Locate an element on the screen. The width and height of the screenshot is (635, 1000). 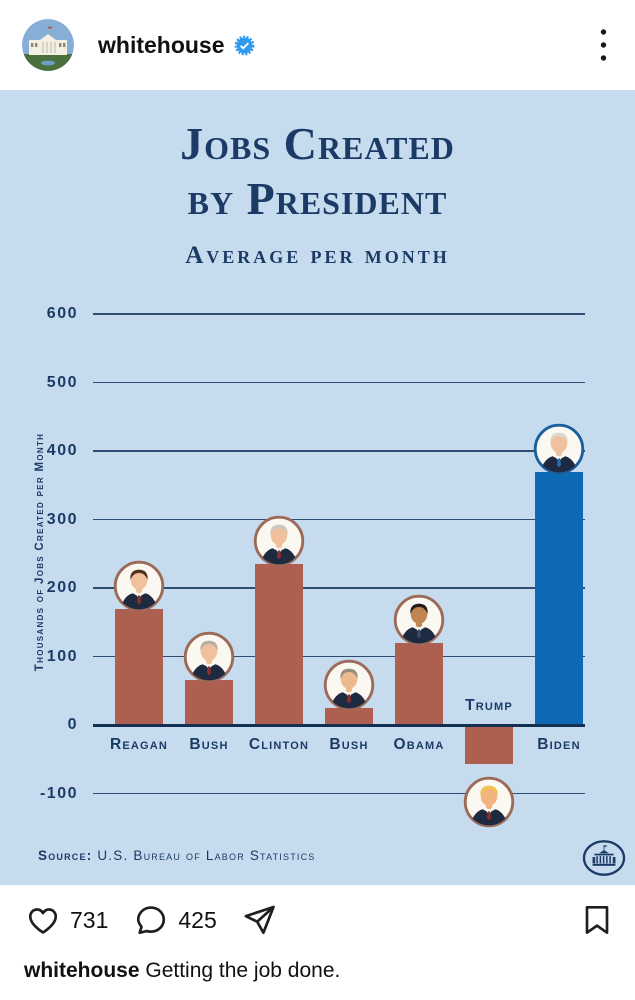
save-button is located at coordinates (597, 920).